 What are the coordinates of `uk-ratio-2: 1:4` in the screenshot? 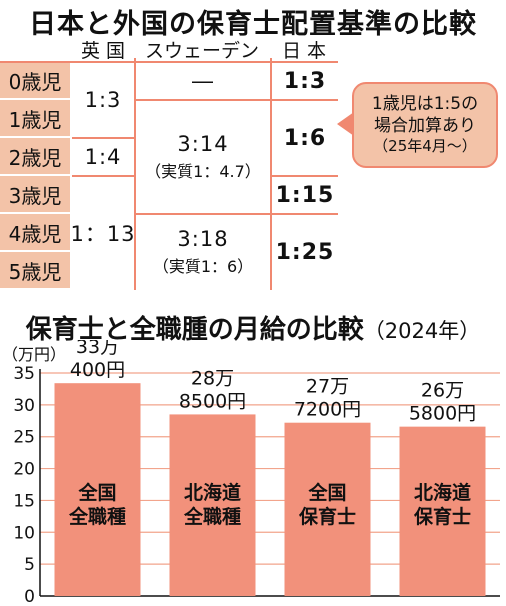 It's located at (103, 157).